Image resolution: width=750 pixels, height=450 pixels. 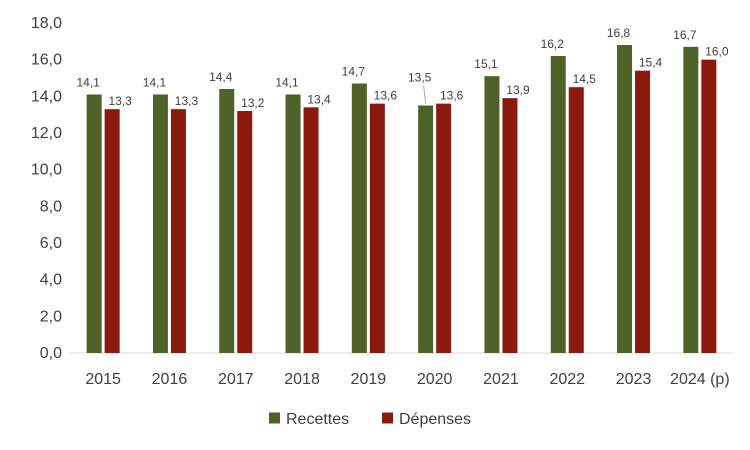 I want to click on y-tick-label: 18,0, so click(x=46, y=23).